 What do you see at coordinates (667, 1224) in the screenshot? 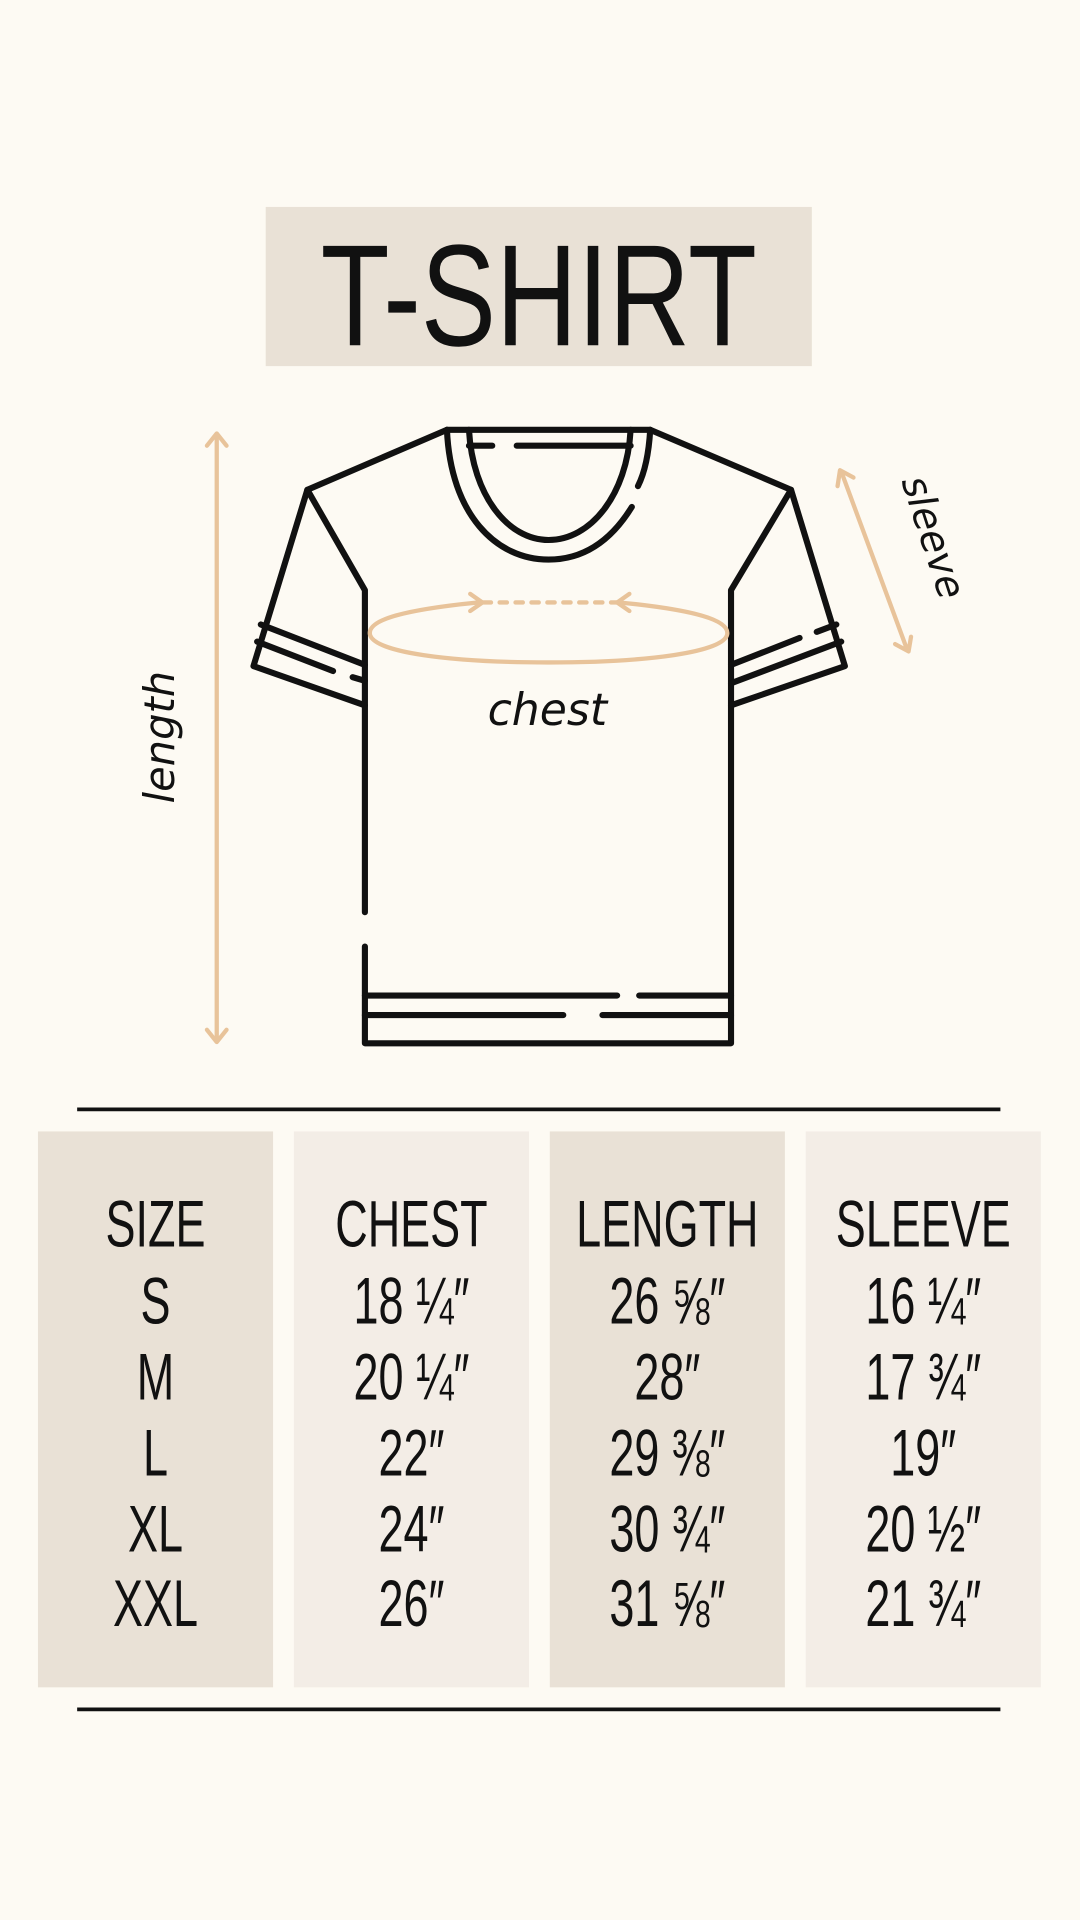
I see `column-header: LENGTH` at bounding box center [667, 1224].